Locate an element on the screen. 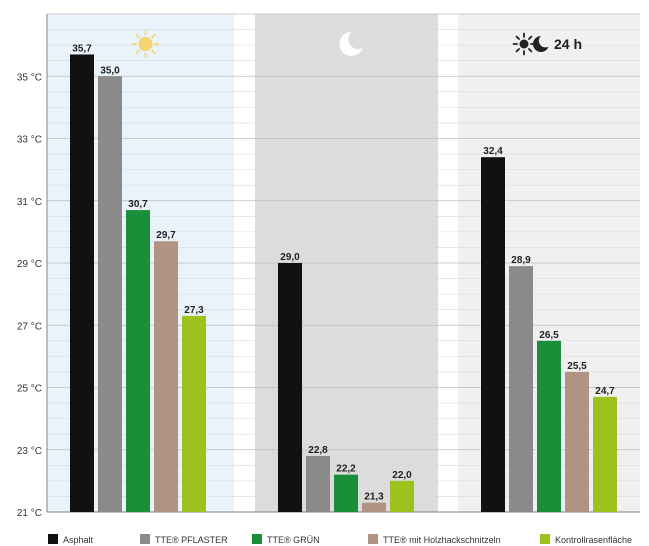 The width and height of the screenshot is (649, 546). legend-item: Kontrollrasenfläche is located at coordinates (586, 539).